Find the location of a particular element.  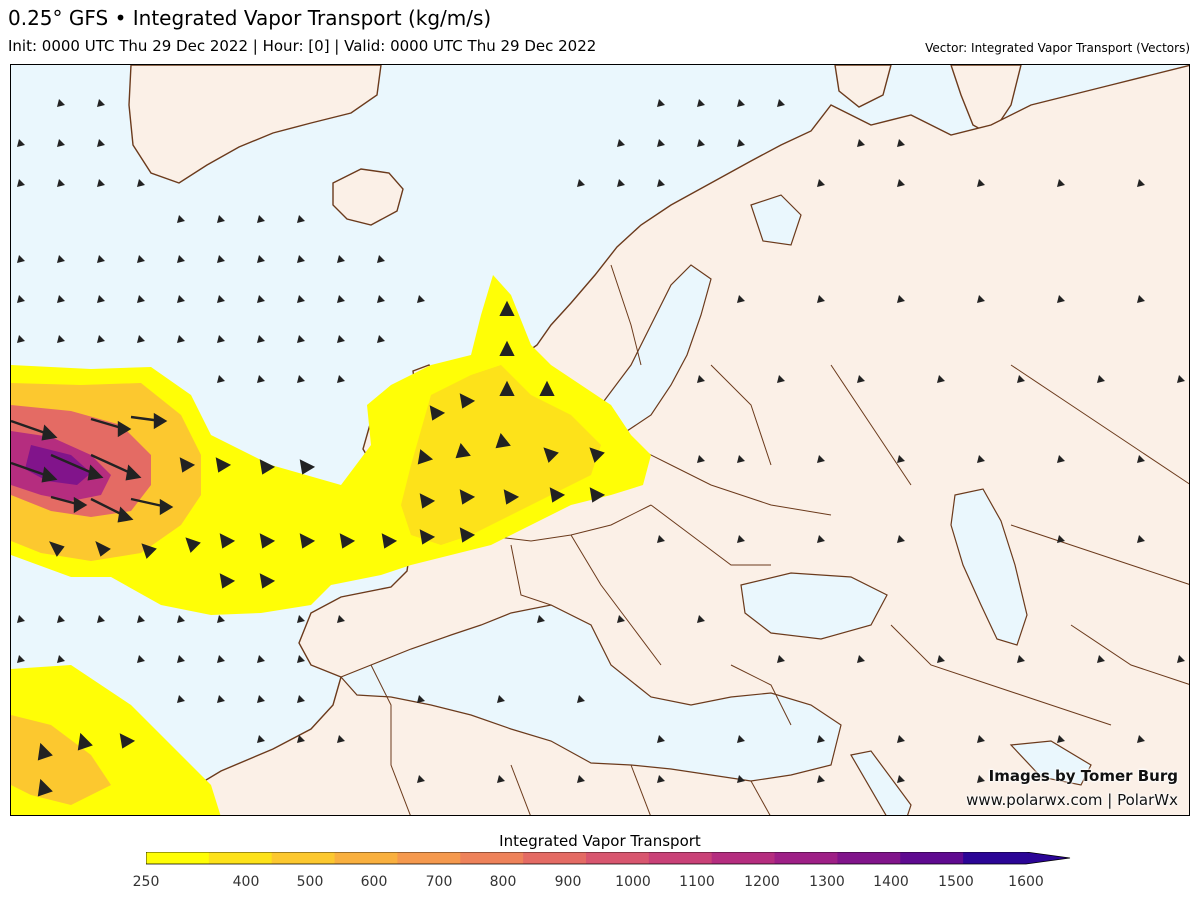

credit-website: www.polarwx.com | PolarWx is located at coordinates (1072, 800).